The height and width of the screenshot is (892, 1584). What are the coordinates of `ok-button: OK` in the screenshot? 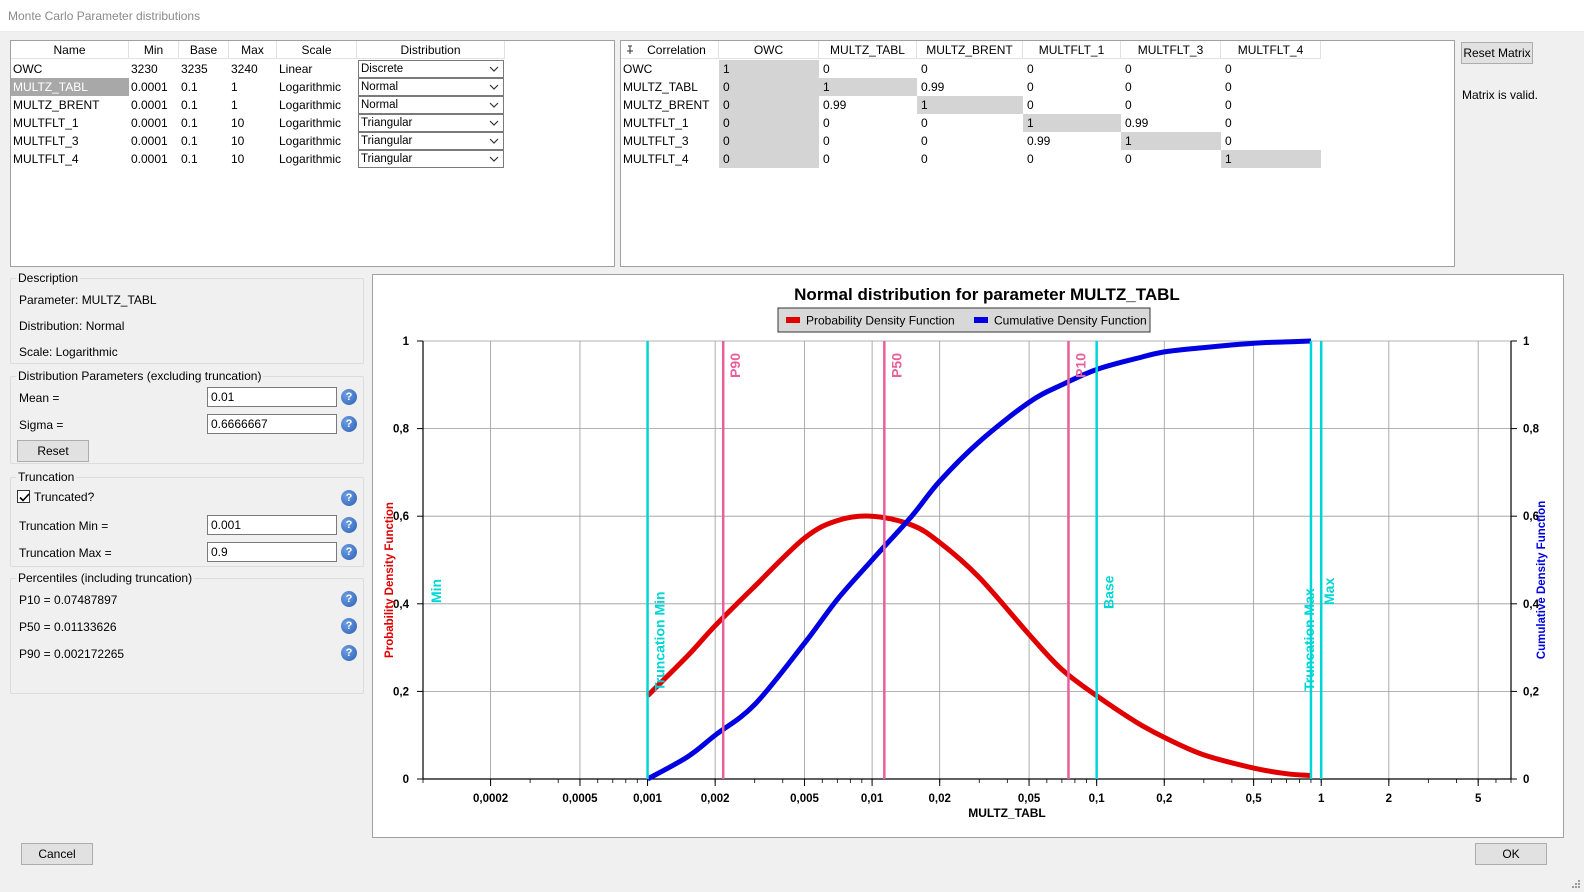 It's located at (1511, 854).